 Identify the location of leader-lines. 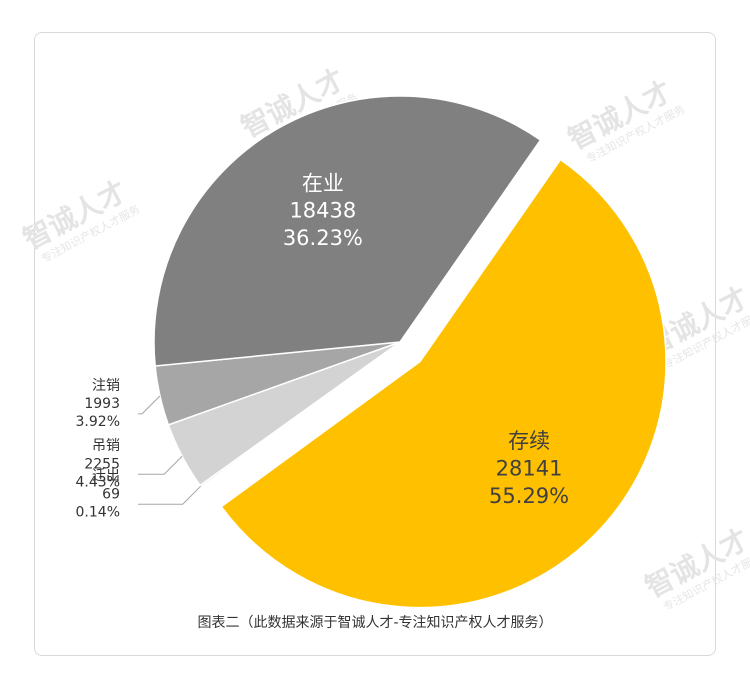
(170, 450).